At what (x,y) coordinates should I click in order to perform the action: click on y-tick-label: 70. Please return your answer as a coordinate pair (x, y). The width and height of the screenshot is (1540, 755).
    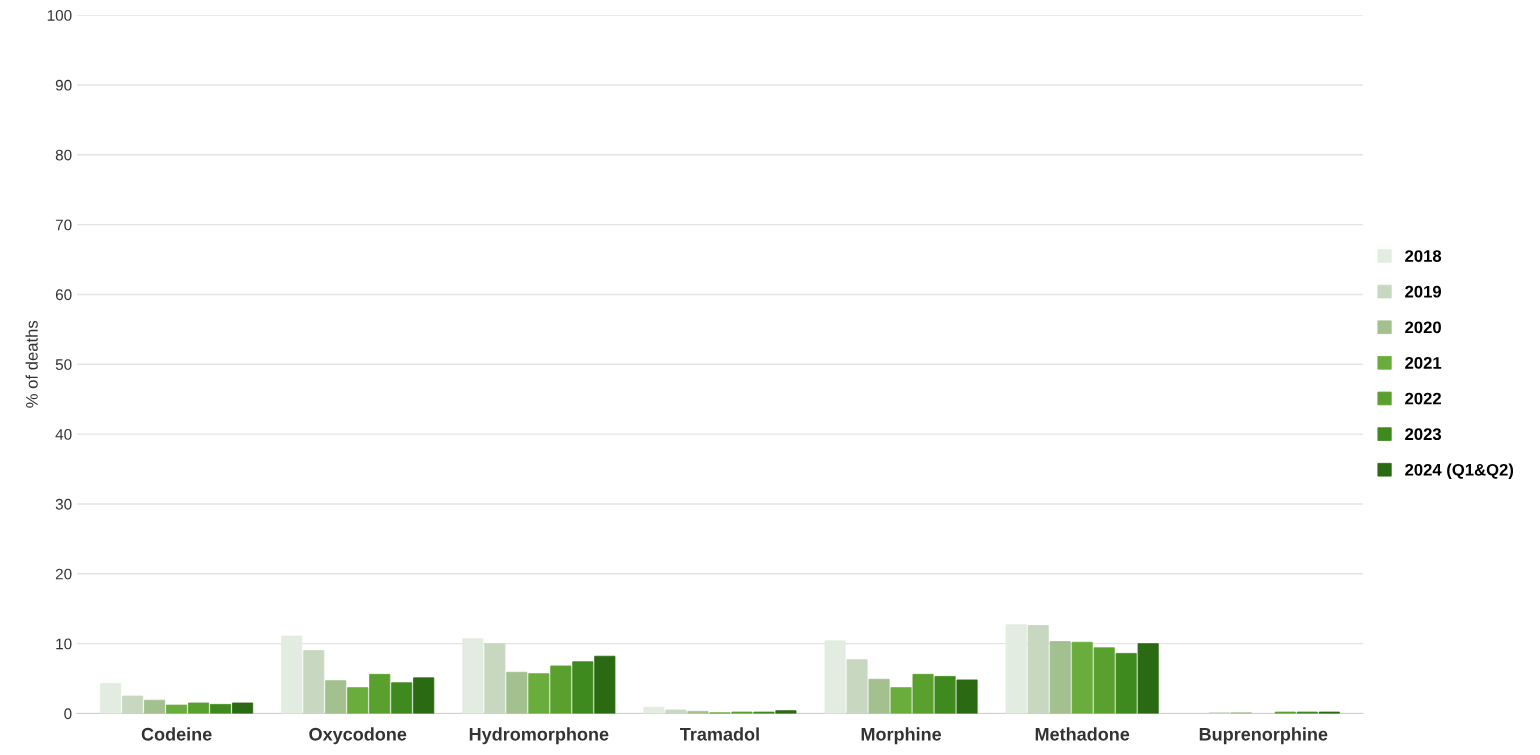
    Looking at the image, I should click on (63, 225).